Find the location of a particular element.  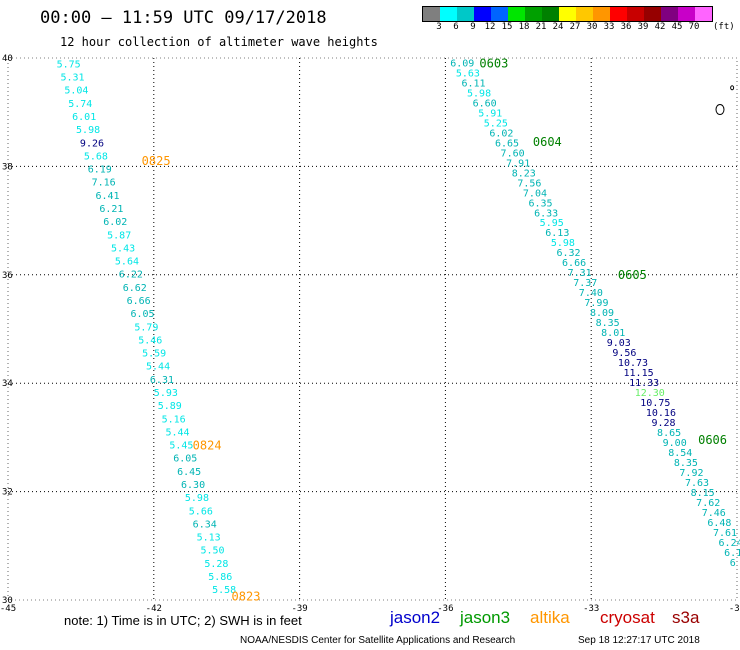

wave-height-value: 6.32 is located at coordinates (568, 253).